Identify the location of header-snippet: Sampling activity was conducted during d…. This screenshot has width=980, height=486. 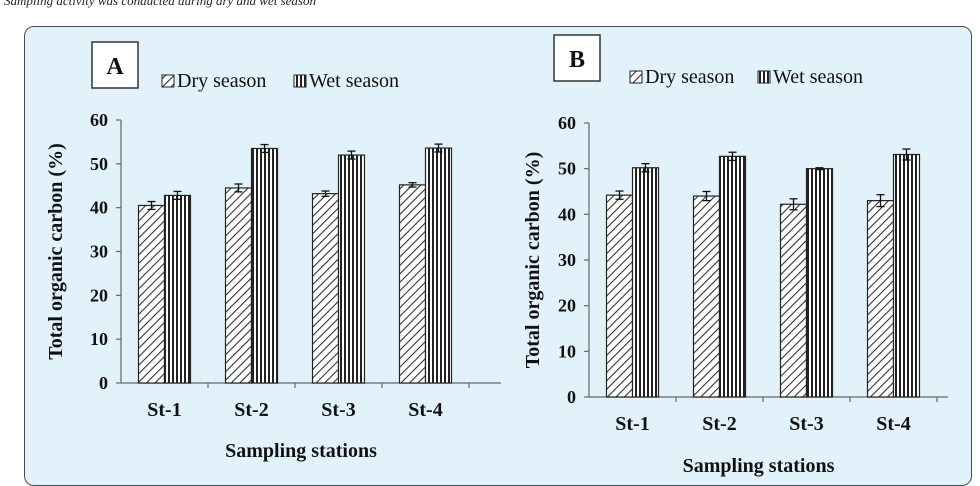
(160, 4).